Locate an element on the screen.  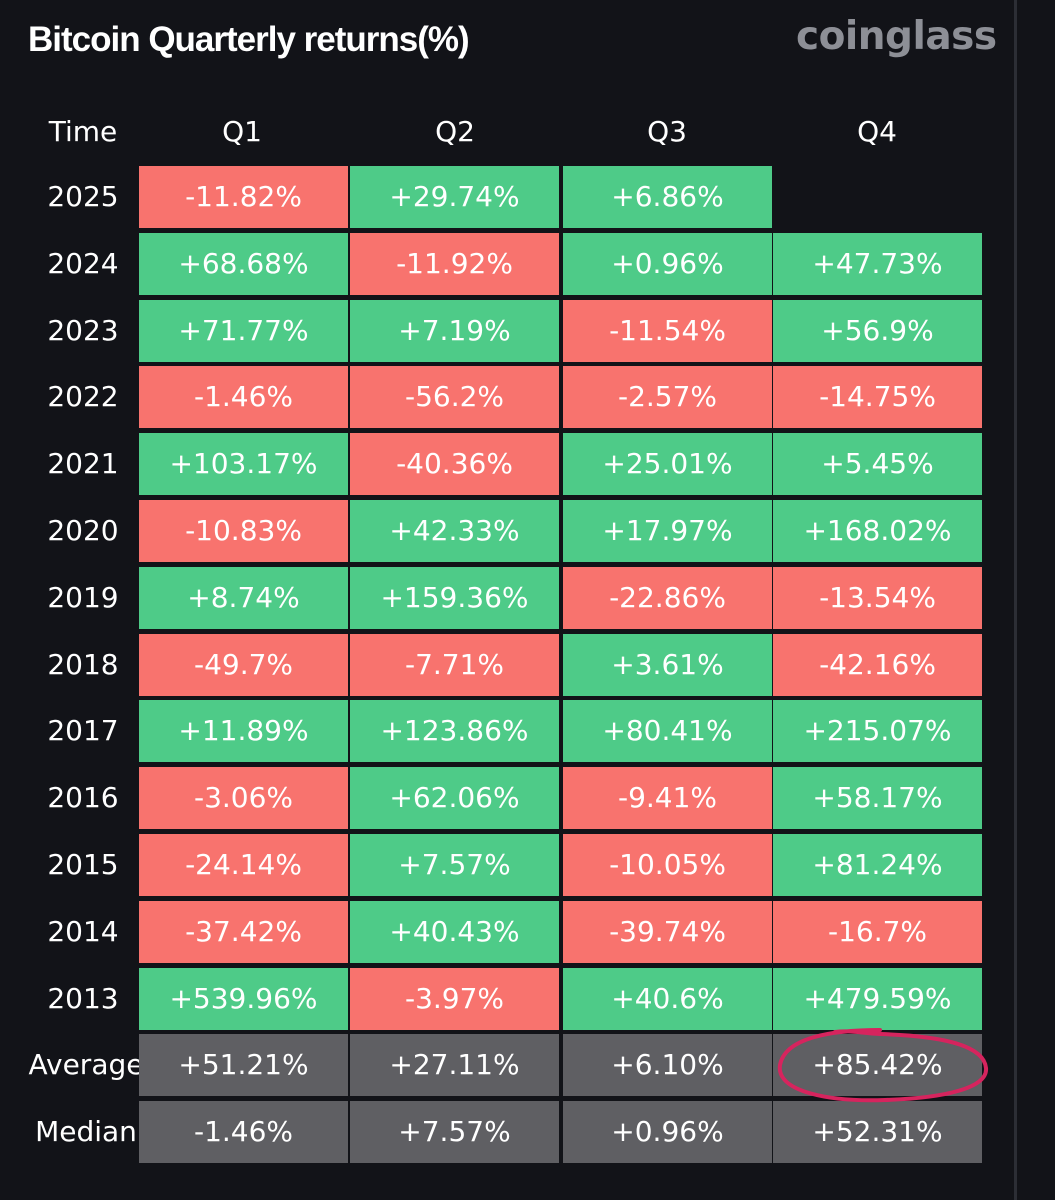
cell-2016-q4: +58.17% is located at coordinates (877, 798).